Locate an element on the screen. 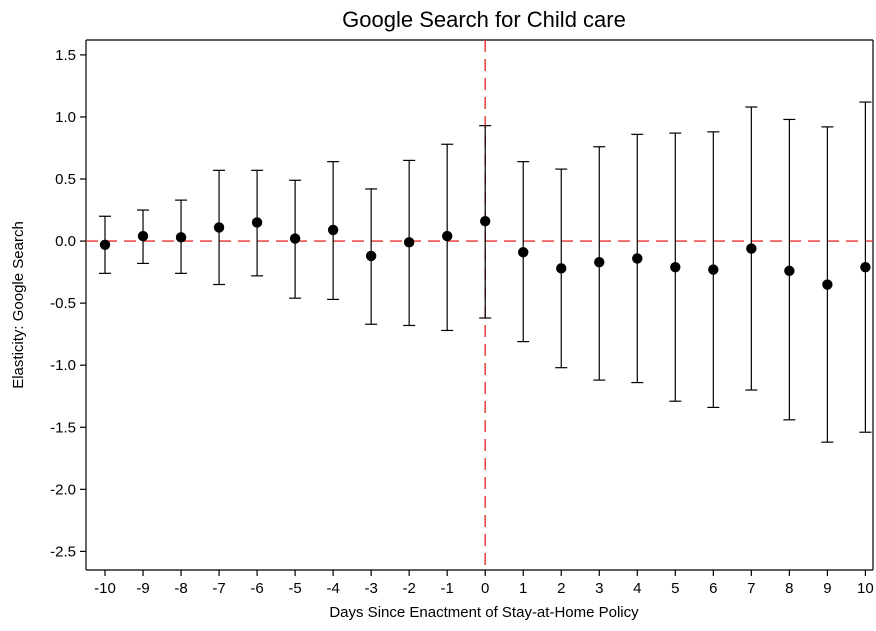 The image size is (876, 631). x-tick-label: 4 is located at coordinates (637, 588).